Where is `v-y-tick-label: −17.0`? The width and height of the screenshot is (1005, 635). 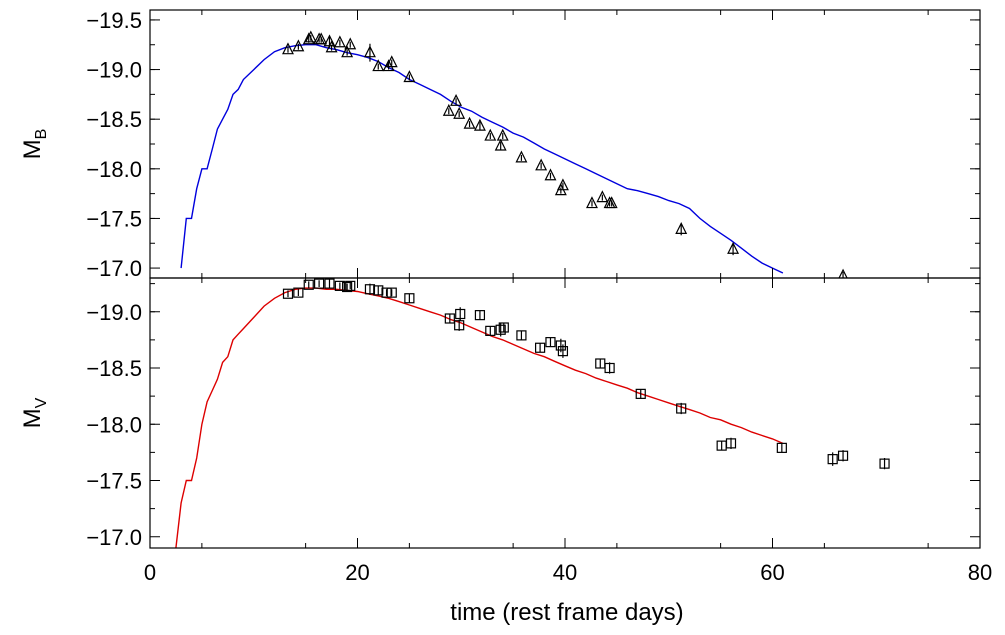
v-y-tick-label: −17.0 is located at coordinates (114, 537).